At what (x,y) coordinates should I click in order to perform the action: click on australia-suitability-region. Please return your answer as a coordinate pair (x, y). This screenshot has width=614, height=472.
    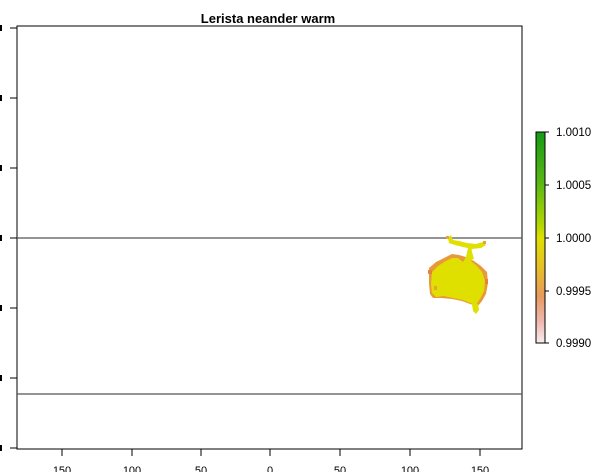
    Looking at the image, I should click on (458, 274).